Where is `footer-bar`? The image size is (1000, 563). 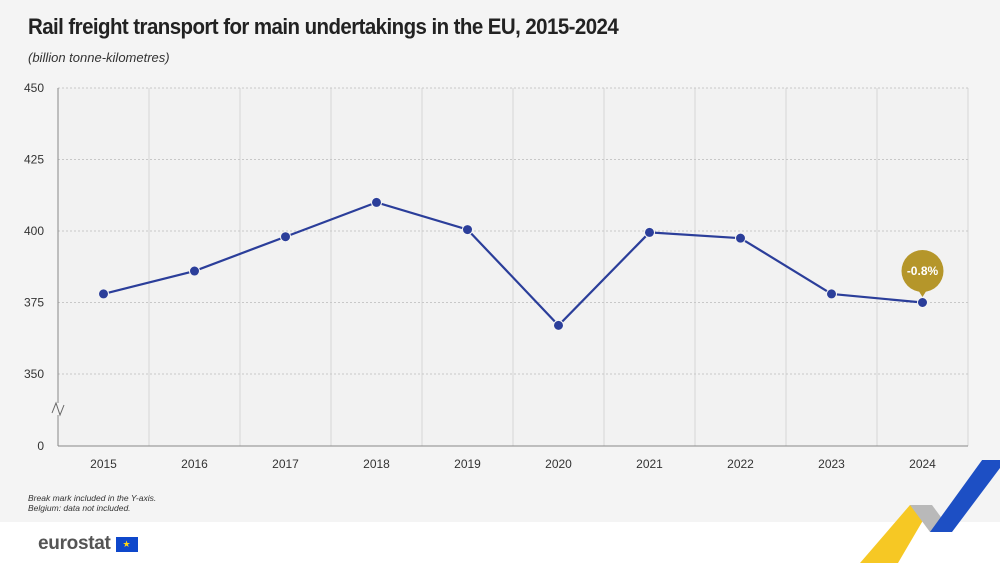 footer-bar is located at coordinates (500, 542).